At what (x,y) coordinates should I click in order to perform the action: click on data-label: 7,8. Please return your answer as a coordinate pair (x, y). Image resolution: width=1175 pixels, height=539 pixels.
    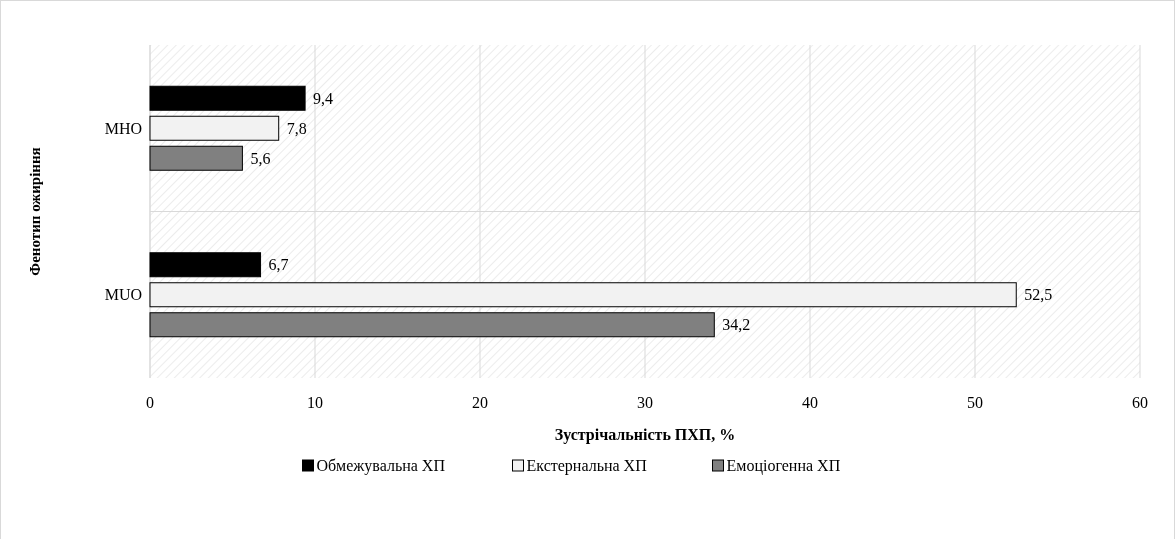
    Looking at the image, I should click on (296, 128).